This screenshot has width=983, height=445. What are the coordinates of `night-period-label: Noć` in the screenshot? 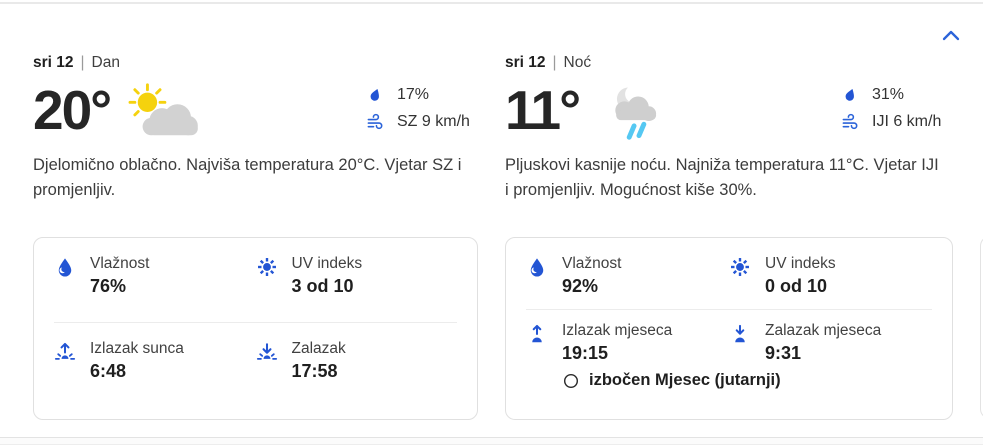 It's located at (577, 62).